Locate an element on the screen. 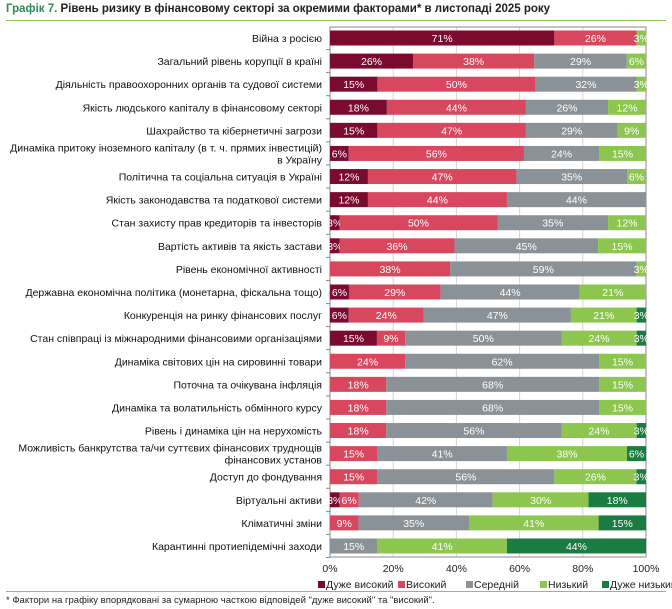  data-label: 35% is located at coordinates (552, 224).